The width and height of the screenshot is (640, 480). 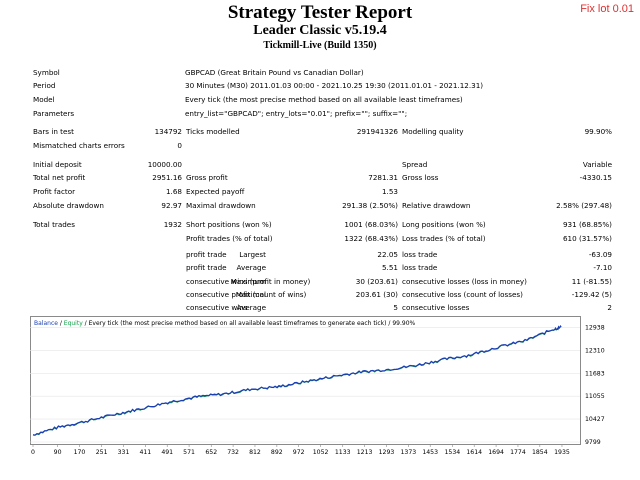 I want to click on x-tick-label: 732, so click(x=233, y=452).